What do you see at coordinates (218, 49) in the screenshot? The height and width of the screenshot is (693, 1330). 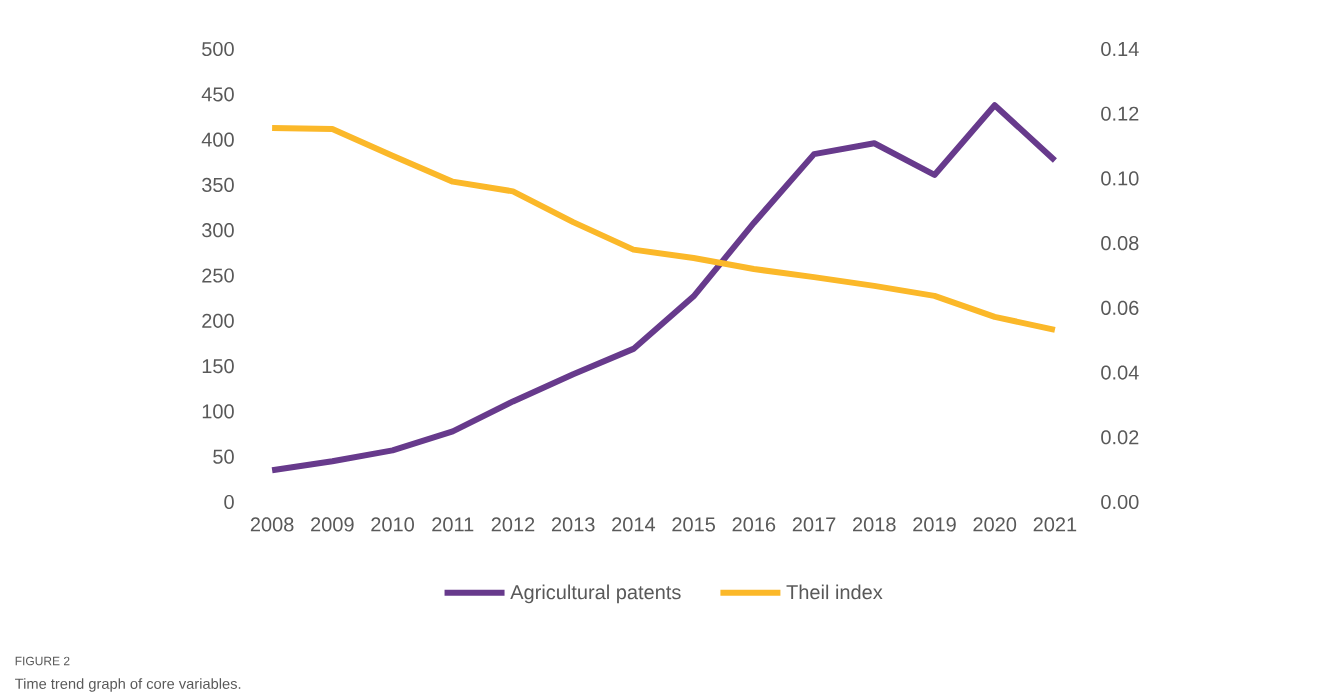 I see `y-tick-label: 500` at bounding box center [218, 49].